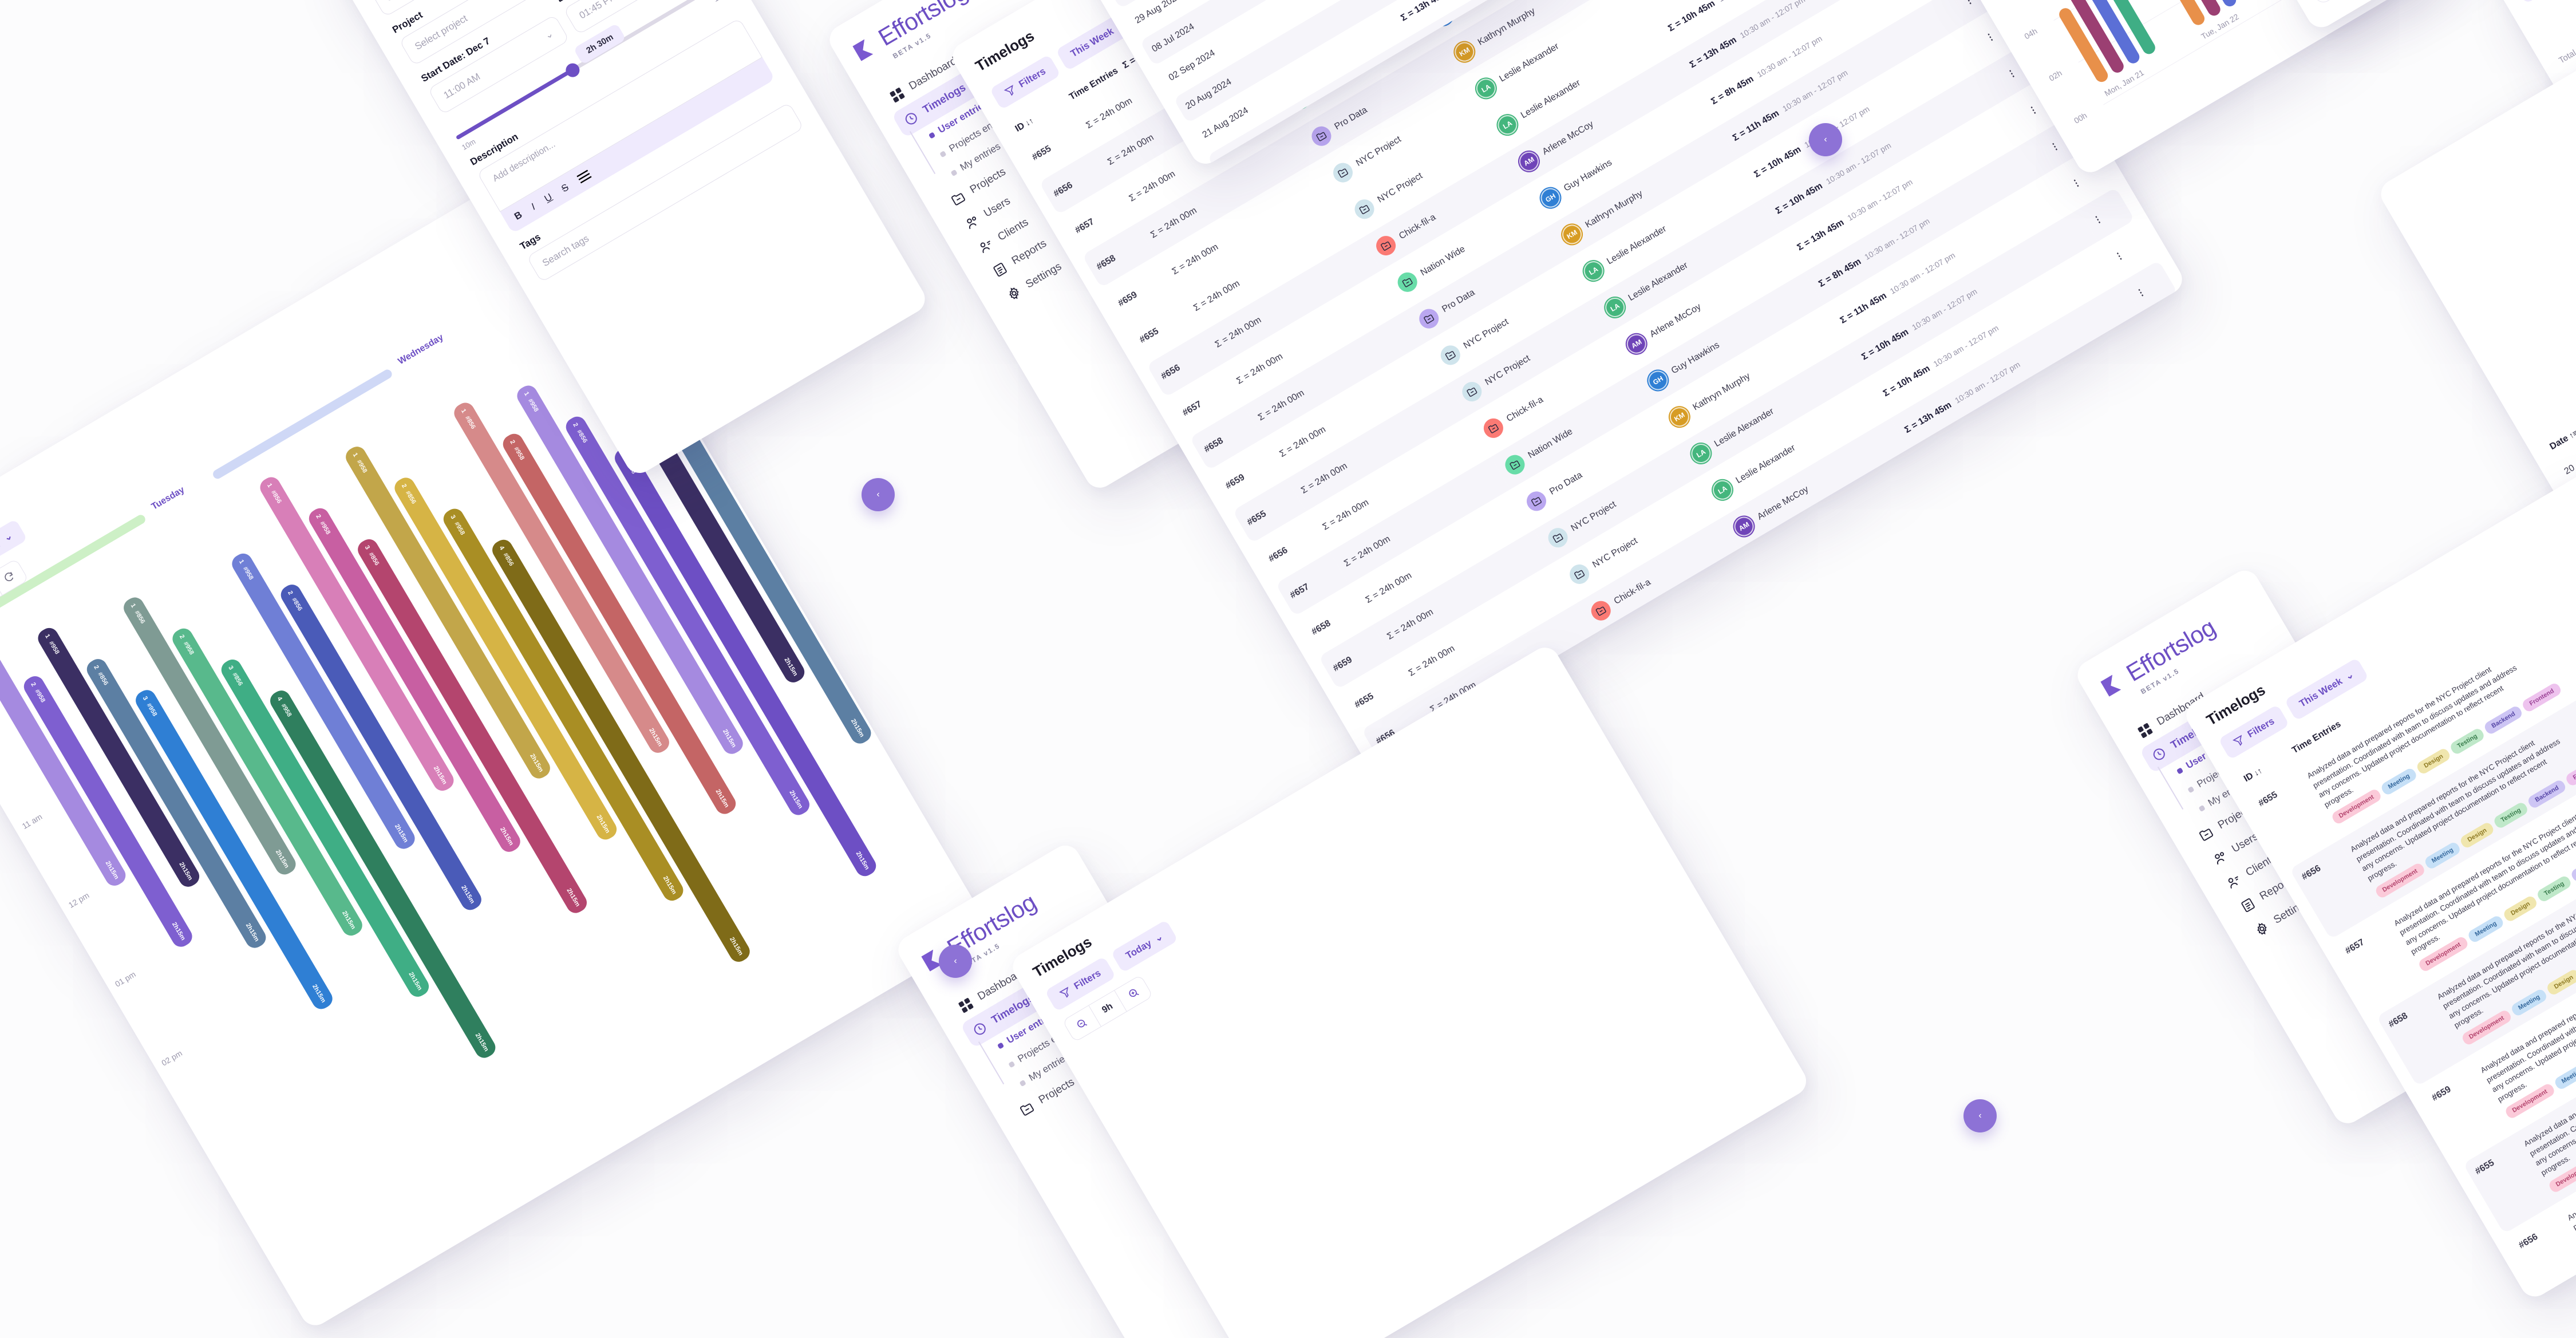 The image size is (2576, 1338). I want to click on underline-button: U, so click(548, 197).